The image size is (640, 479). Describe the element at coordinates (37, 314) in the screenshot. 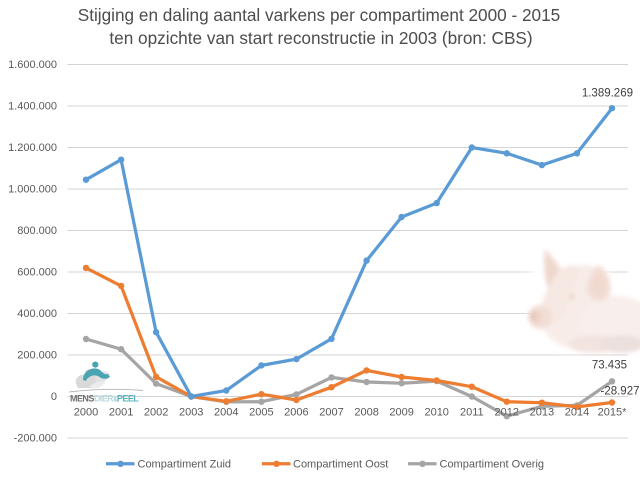

I see `svg-text: 400.000` at that location.